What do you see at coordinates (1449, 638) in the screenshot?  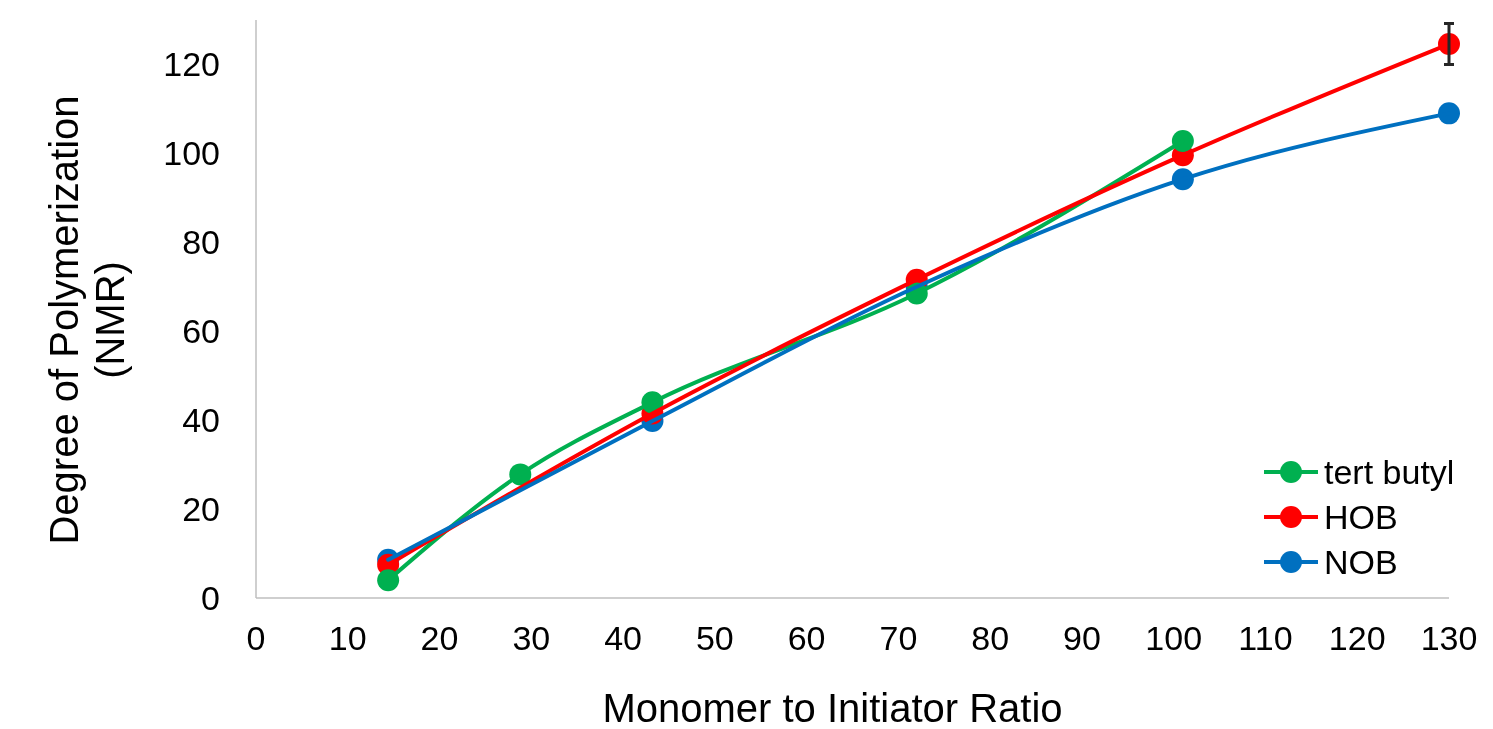 I see `x-tick-label: 130` at bounding box center [1449, 638].